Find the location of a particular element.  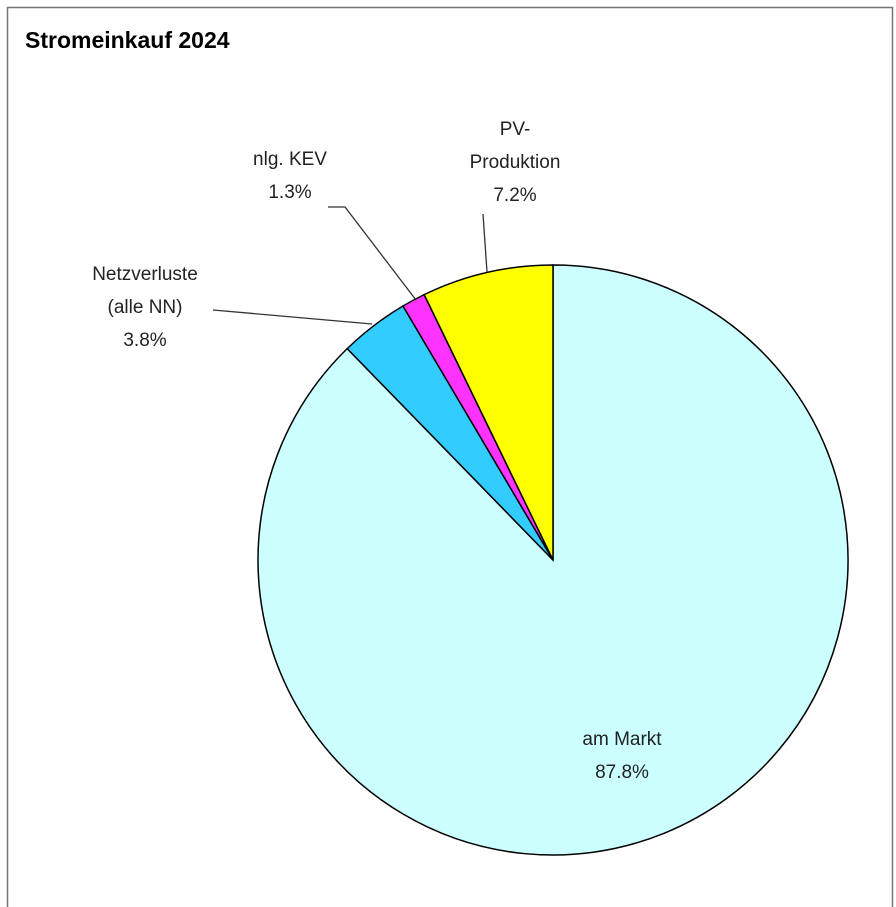

slice-label: Netzverluste is located at coordinates (145, 274).